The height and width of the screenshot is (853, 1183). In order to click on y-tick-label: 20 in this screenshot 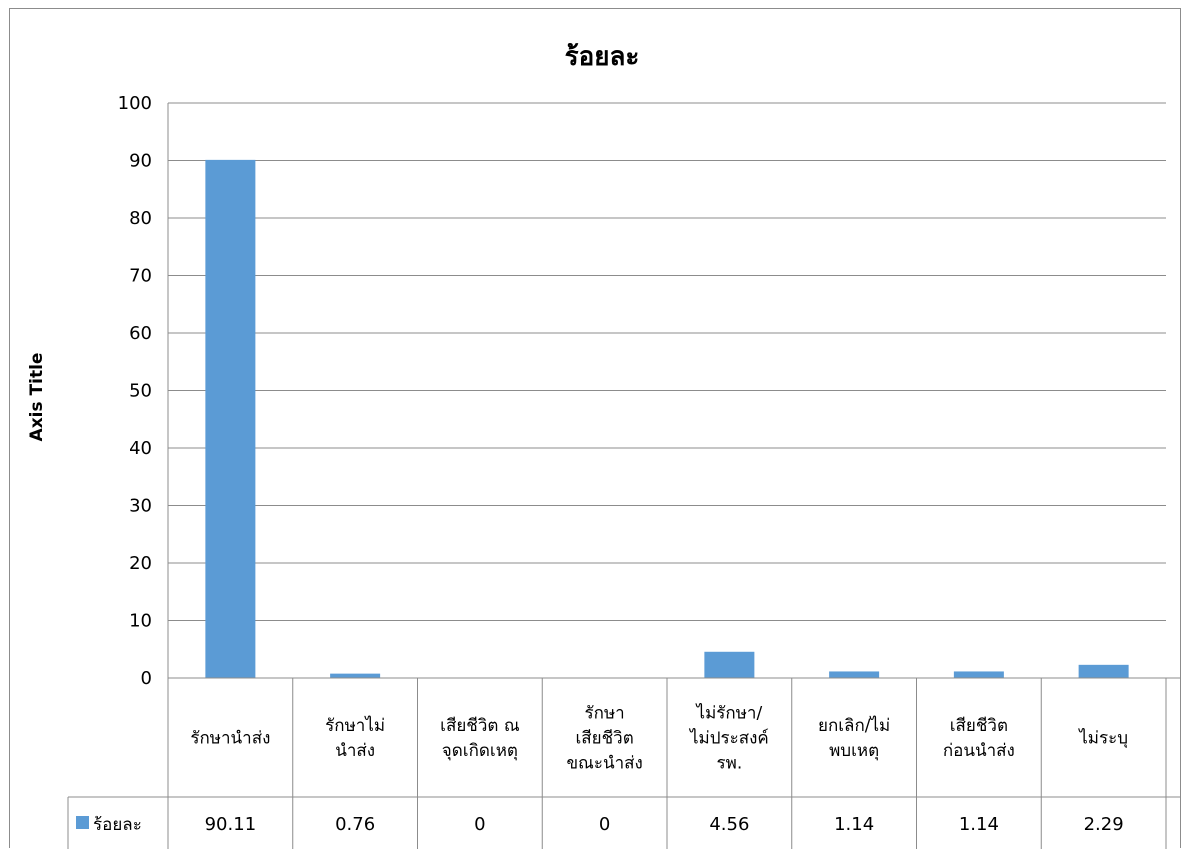, I will do `click(140, 563)`.